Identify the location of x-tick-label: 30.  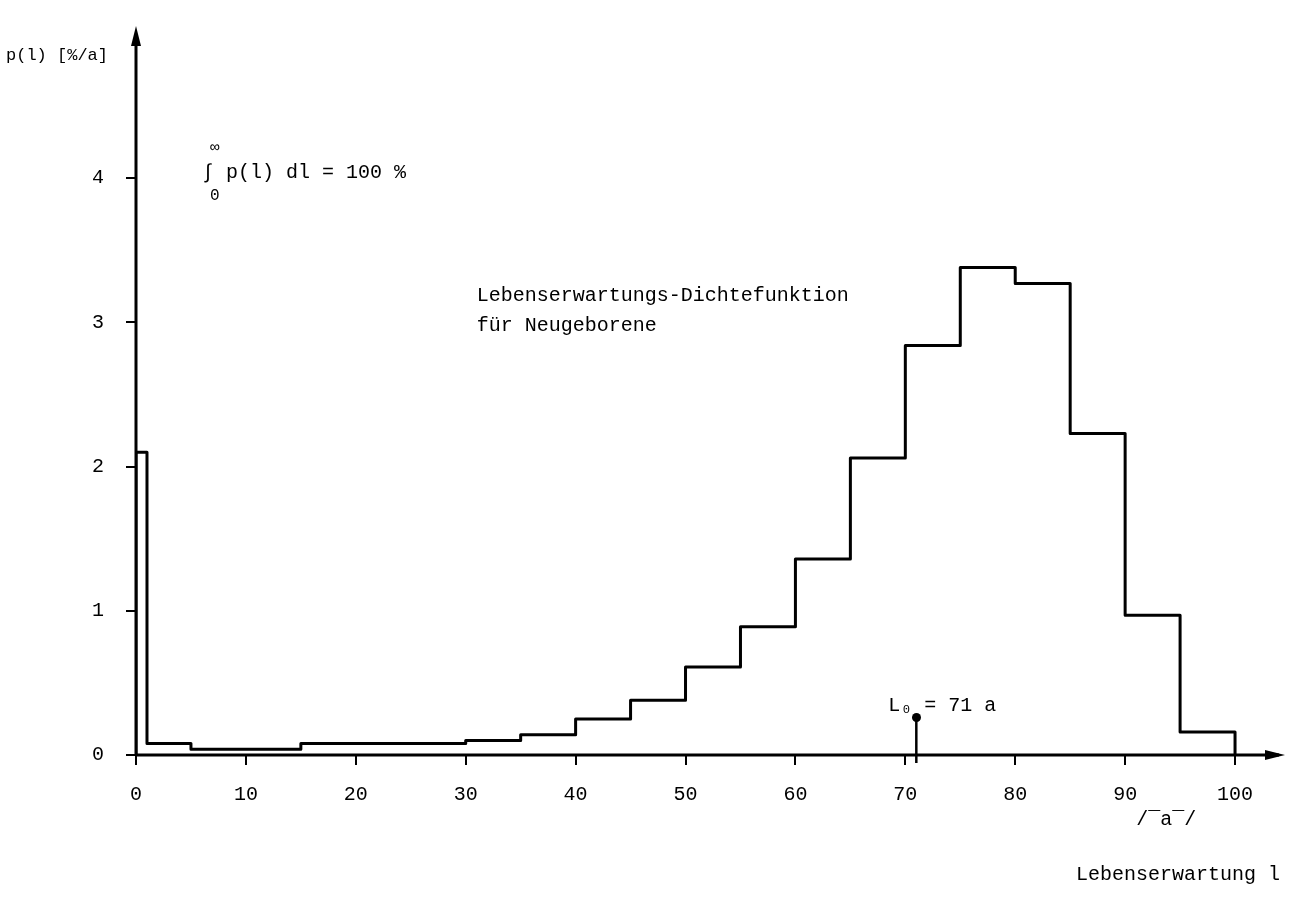
(465, 795).